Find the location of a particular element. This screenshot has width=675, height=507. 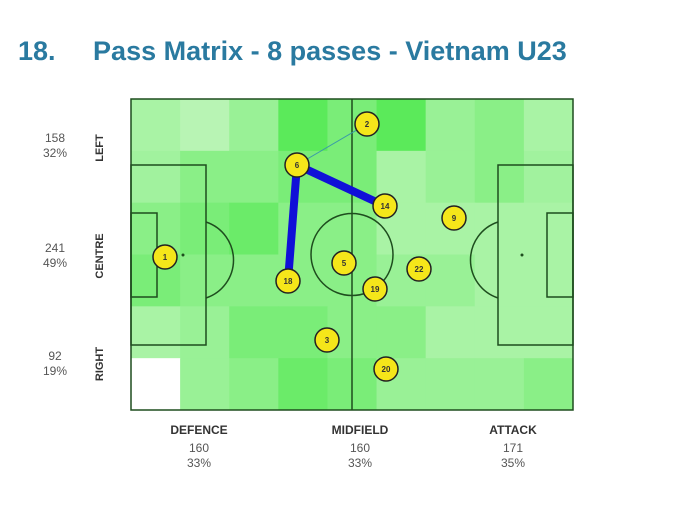

row-pct: 19% is located at coordinates (55, 371).